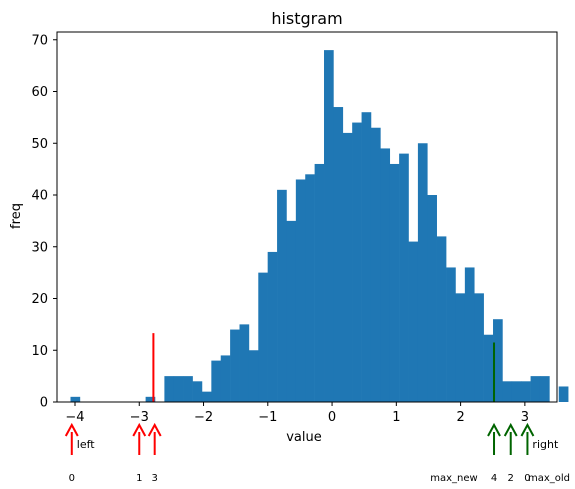 Image resolution: width=575 pixels, height=489 pixels. Describe the element at coordinates (453, 478) in the screenshot. I see `max-new-annotation: max_new` at that location.